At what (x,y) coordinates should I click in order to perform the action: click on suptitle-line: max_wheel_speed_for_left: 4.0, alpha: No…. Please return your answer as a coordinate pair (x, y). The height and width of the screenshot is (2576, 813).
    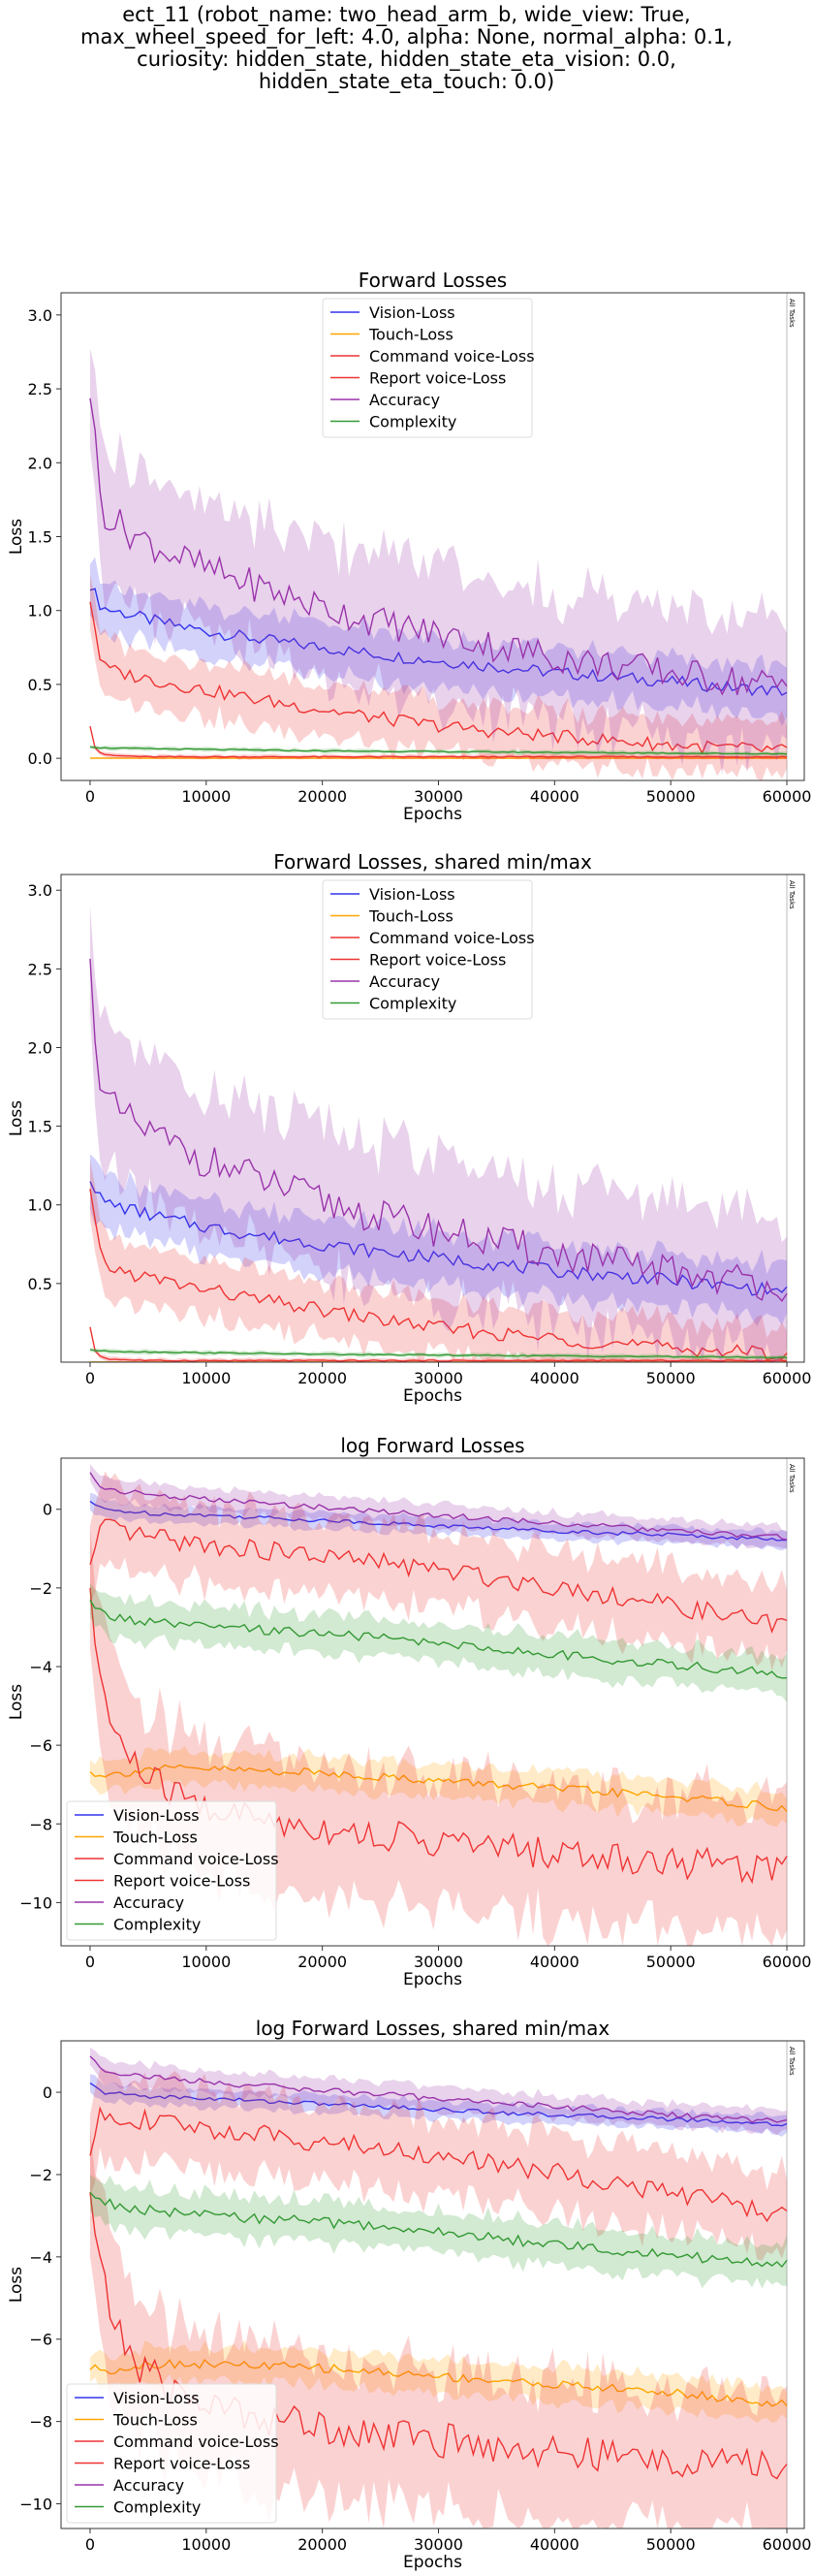
    Looking at the image, I should click on (406, 36).